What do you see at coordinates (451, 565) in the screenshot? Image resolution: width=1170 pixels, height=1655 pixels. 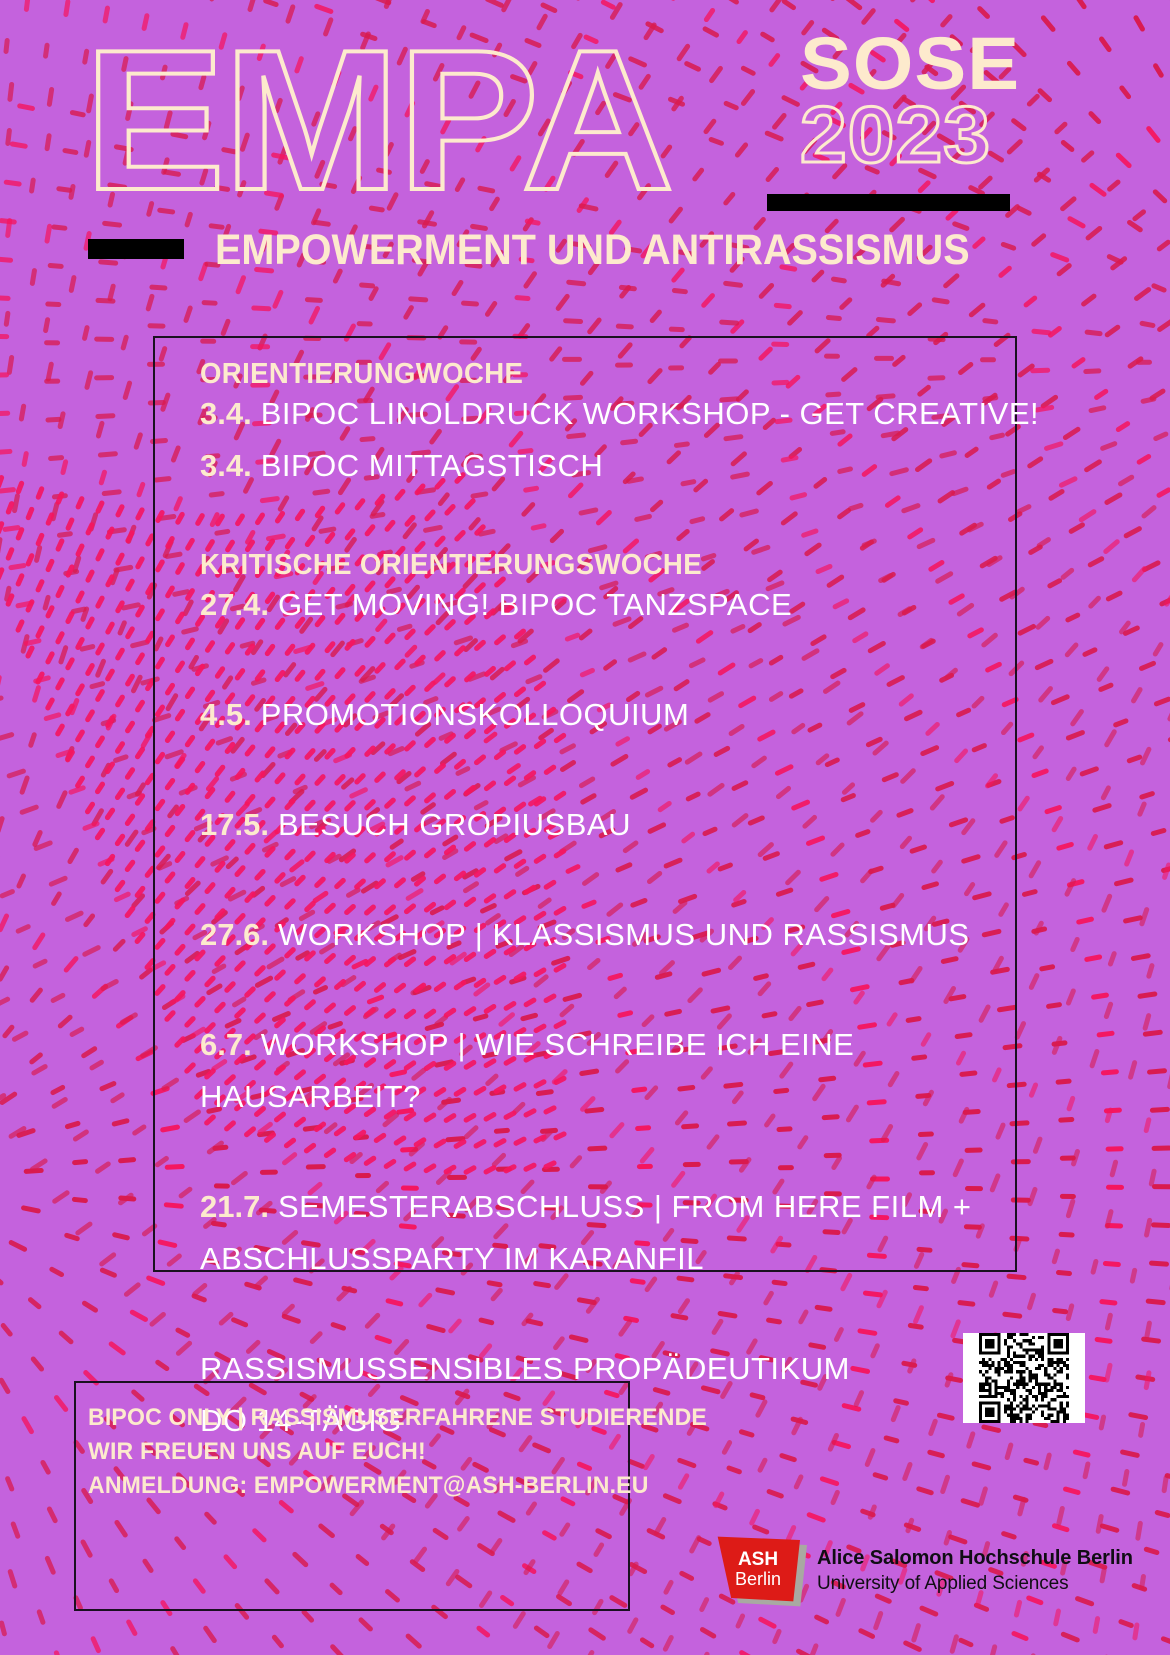 I see `section-heading: KRITISCHE ORIENTIERUNGSWOCHE` at bounding box center [451, 565].